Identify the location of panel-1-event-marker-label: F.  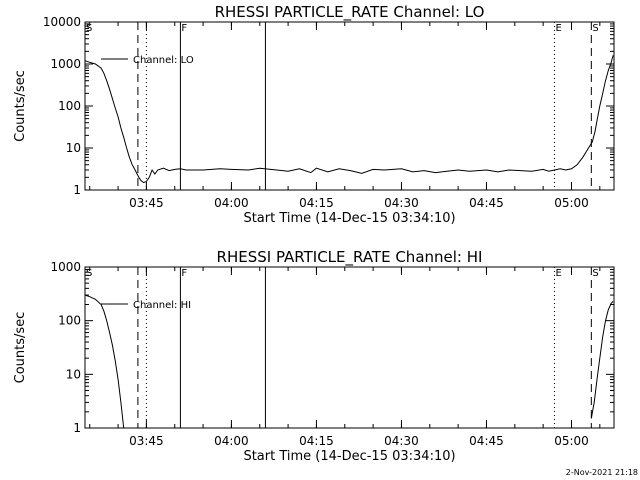
(184, 28).